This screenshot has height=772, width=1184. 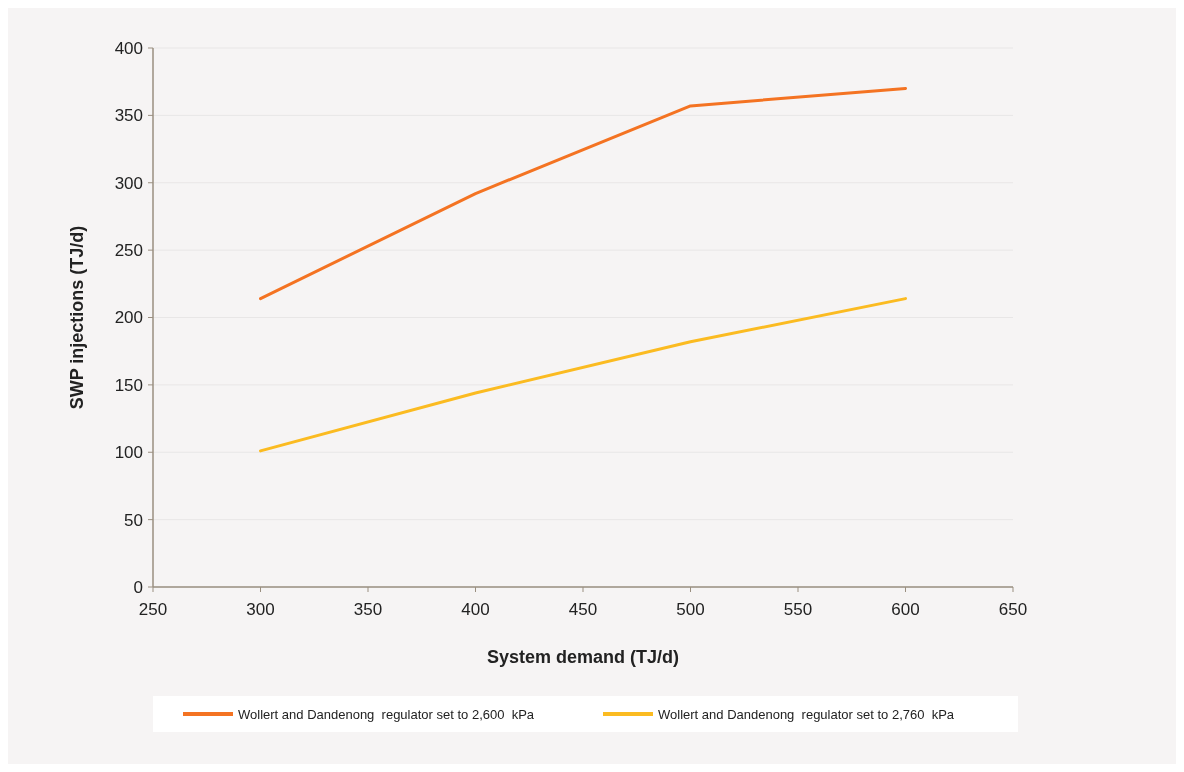 I want to click on x-tick-label: 550, so click(x=798, y=609).